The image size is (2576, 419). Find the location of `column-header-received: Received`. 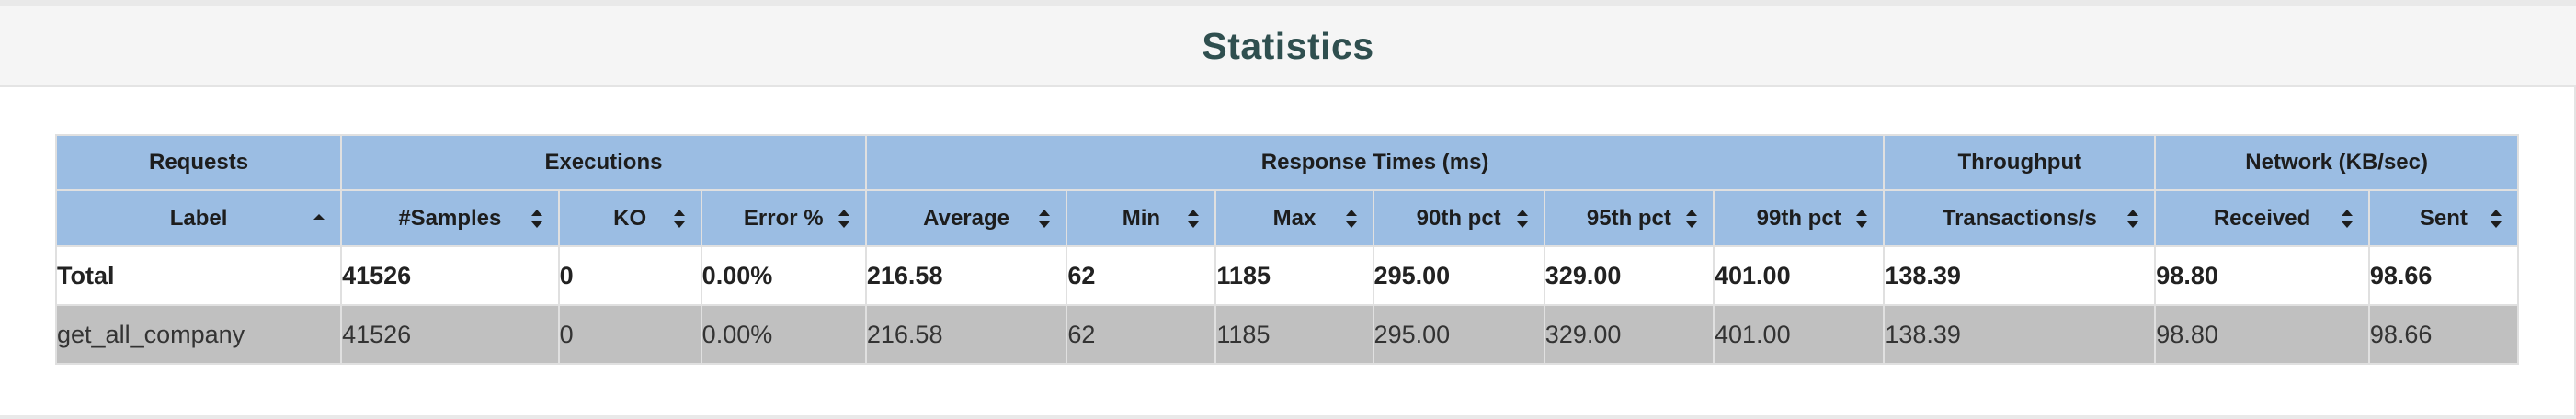

column-header-received: Received is located at coordinates (2262, 218).